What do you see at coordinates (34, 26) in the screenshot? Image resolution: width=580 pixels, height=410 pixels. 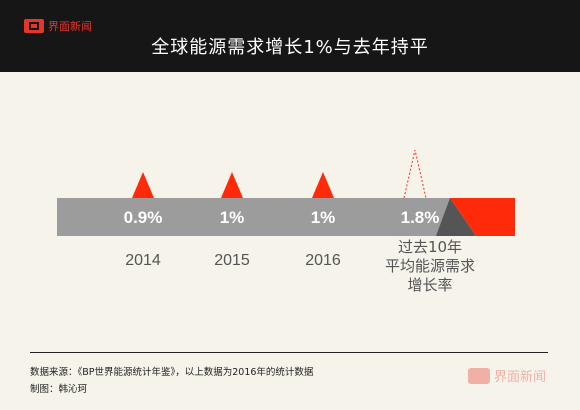 I see `brand-logo-icon` at bounding box center [34, 26].